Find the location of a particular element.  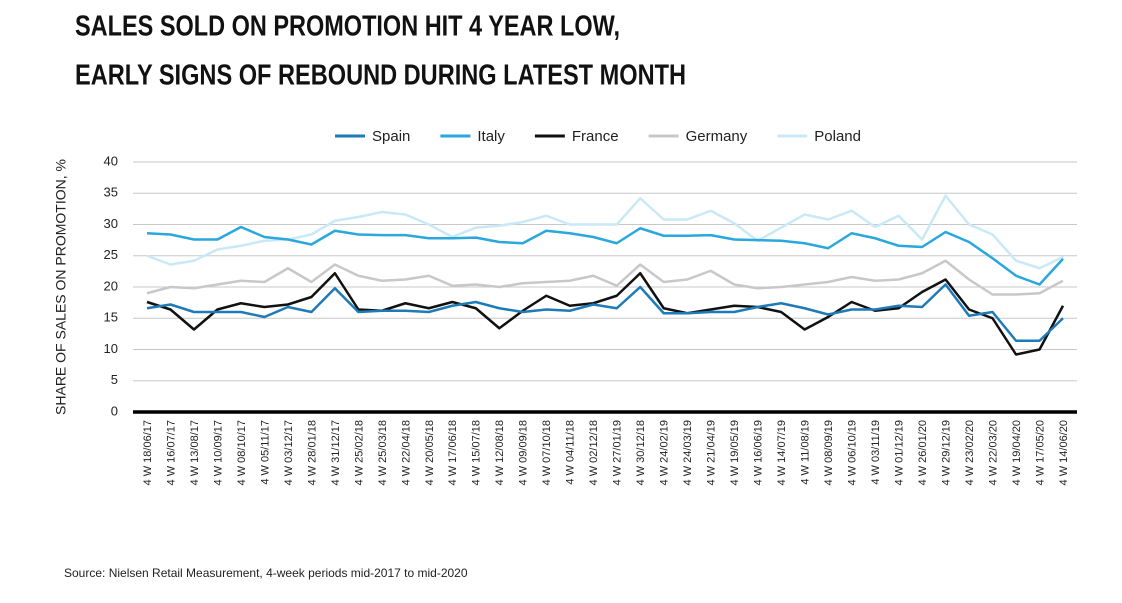

x-tick-label: 4 W 27/01/19 is located at coordinates (618, 452).